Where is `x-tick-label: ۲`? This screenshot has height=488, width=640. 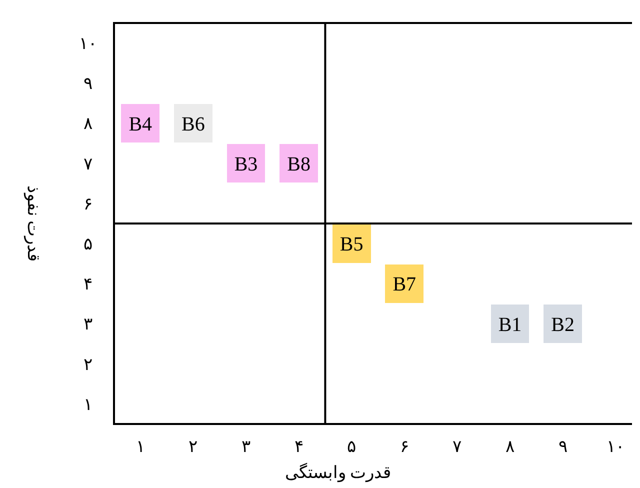 x-tick-label: ۲ is located at coordinates (193, 446).